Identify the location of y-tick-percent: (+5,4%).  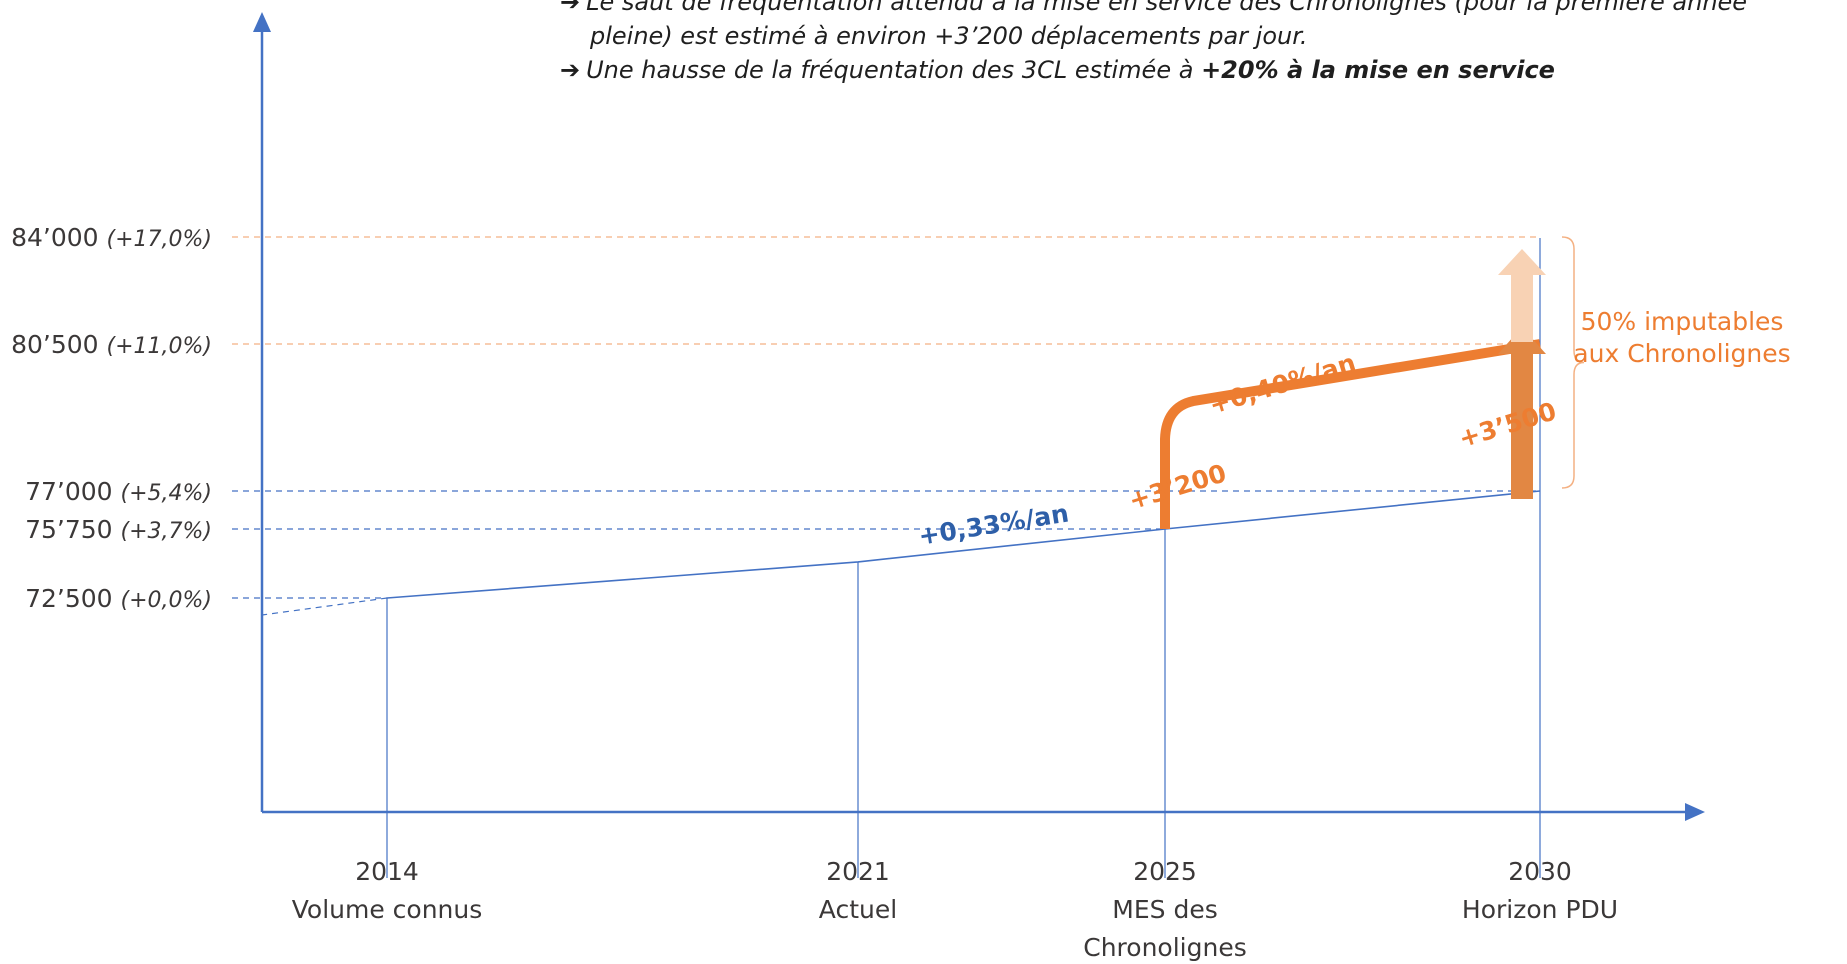
(167, 493).